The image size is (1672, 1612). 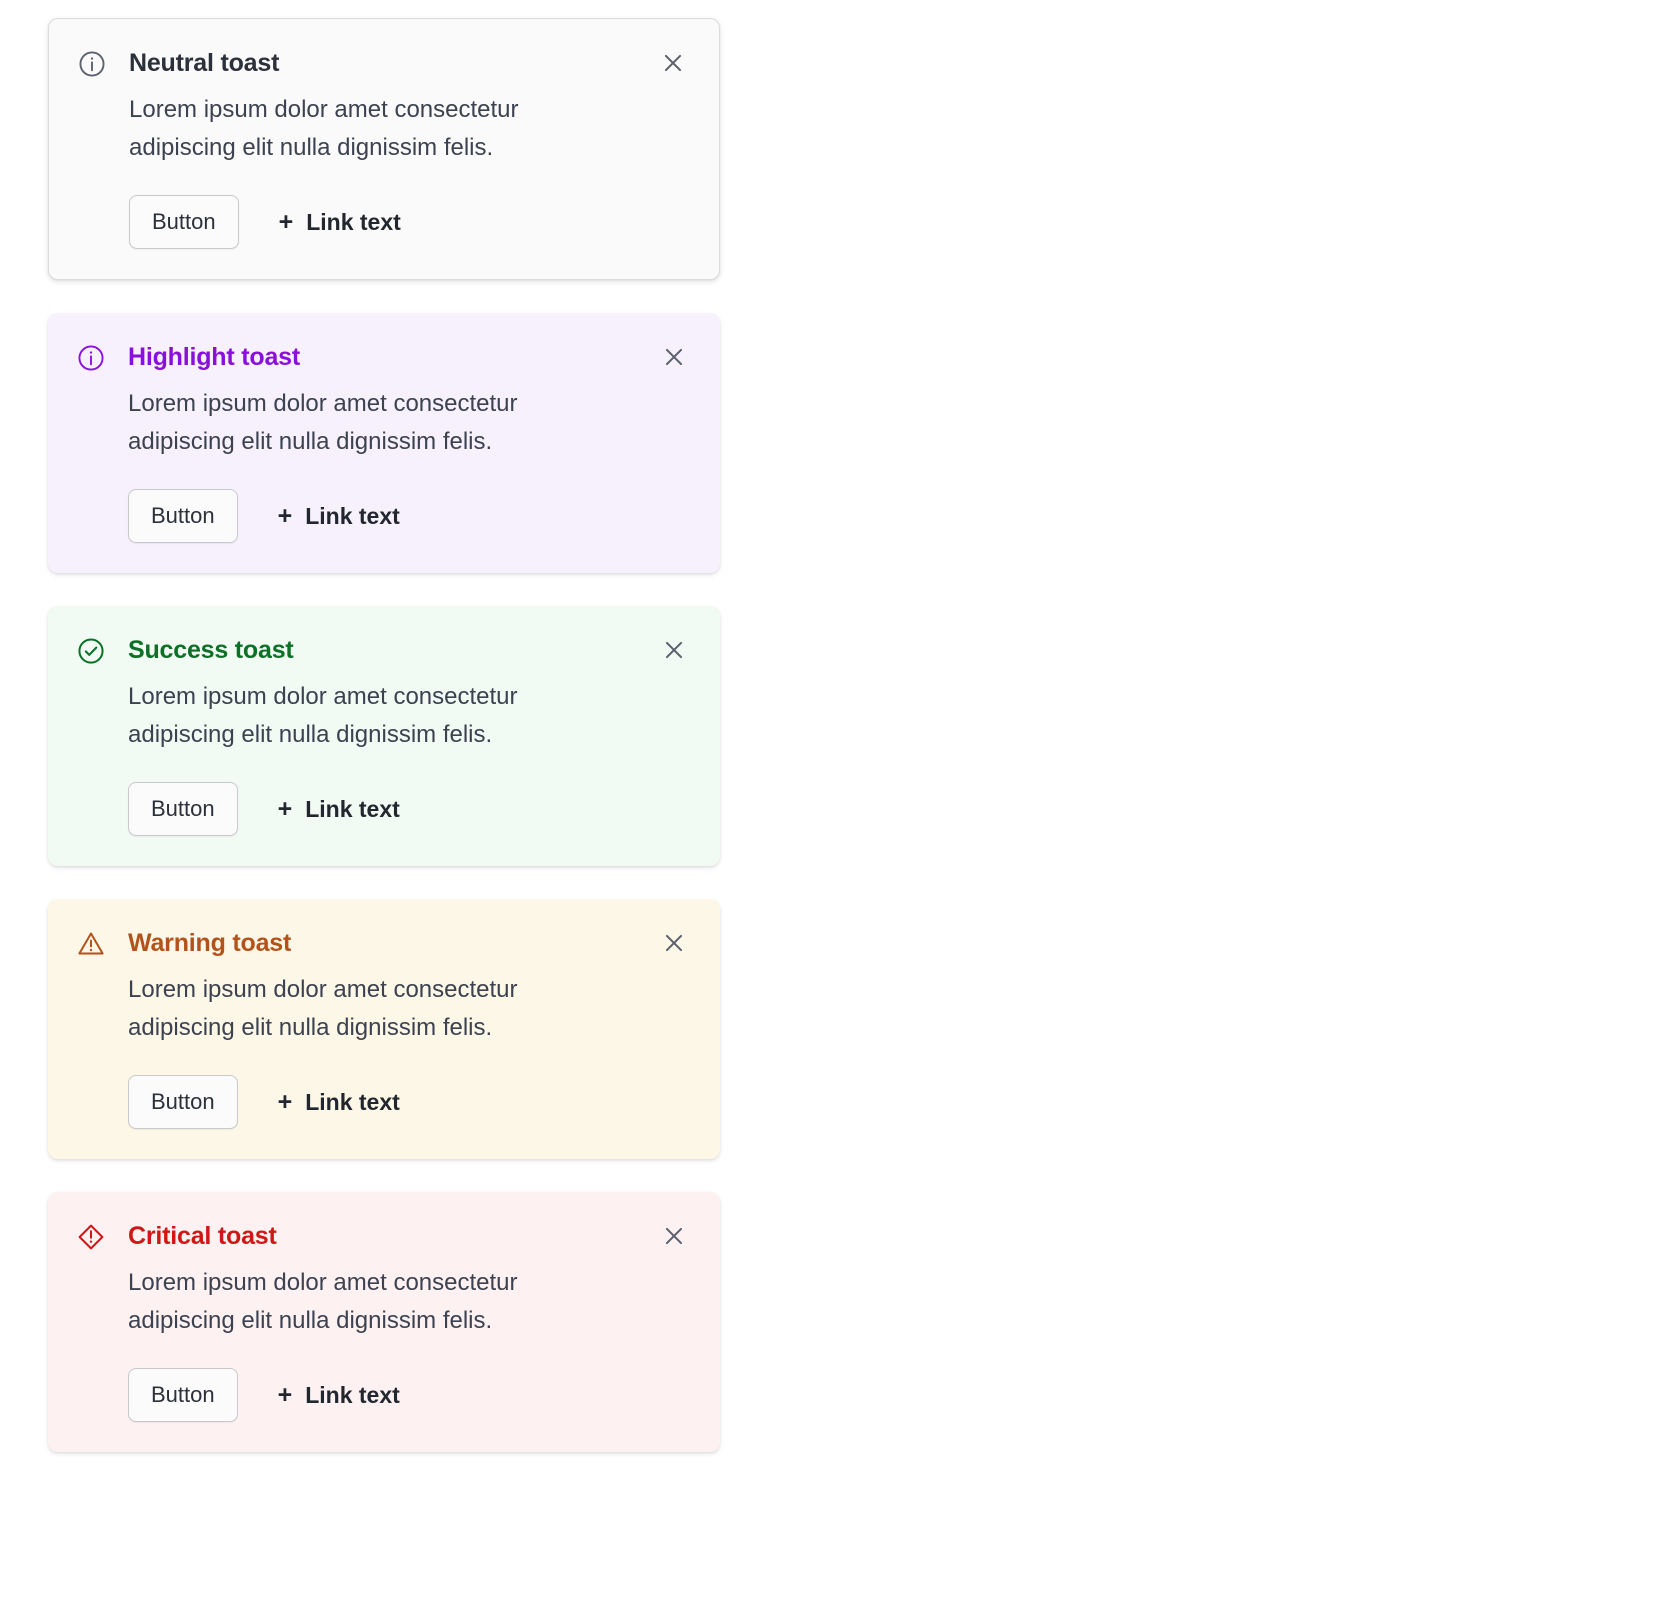 I want to click on check-circle-icon, so click(x=91, y=651).